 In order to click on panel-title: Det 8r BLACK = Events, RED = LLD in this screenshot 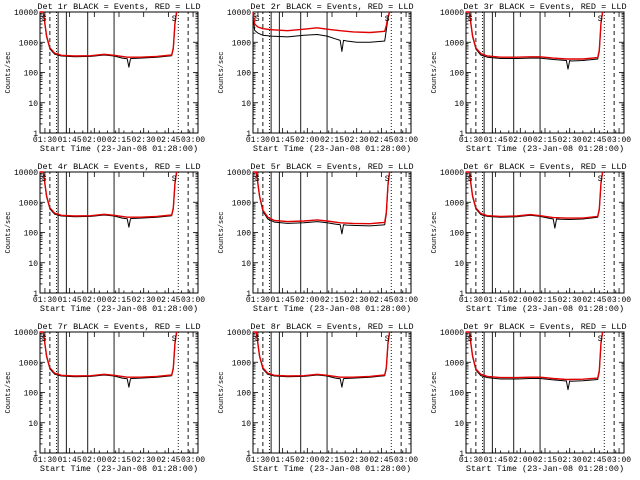, I will do `click(331, 327)`.